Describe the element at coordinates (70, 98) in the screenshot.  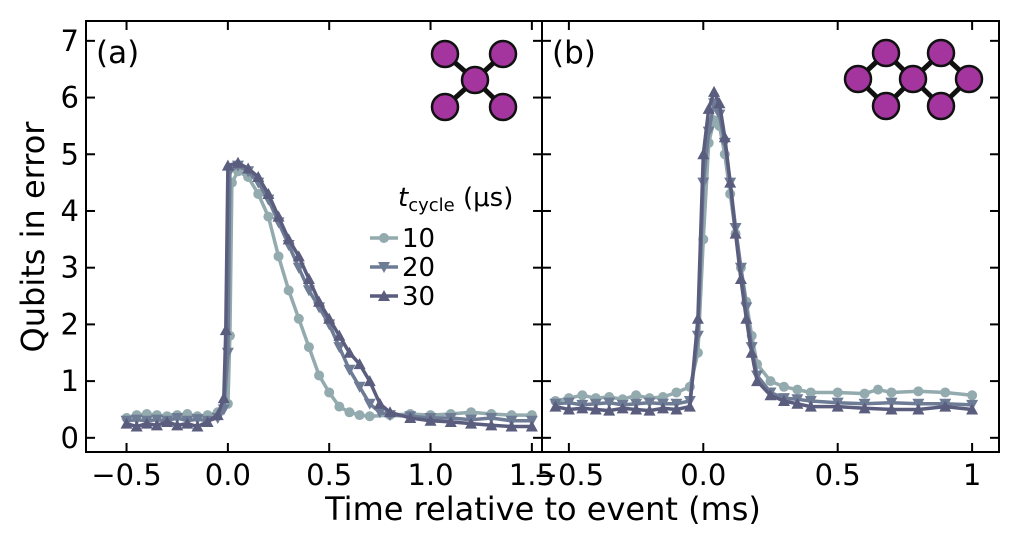
I see `y-tick-label: 6` at that location.